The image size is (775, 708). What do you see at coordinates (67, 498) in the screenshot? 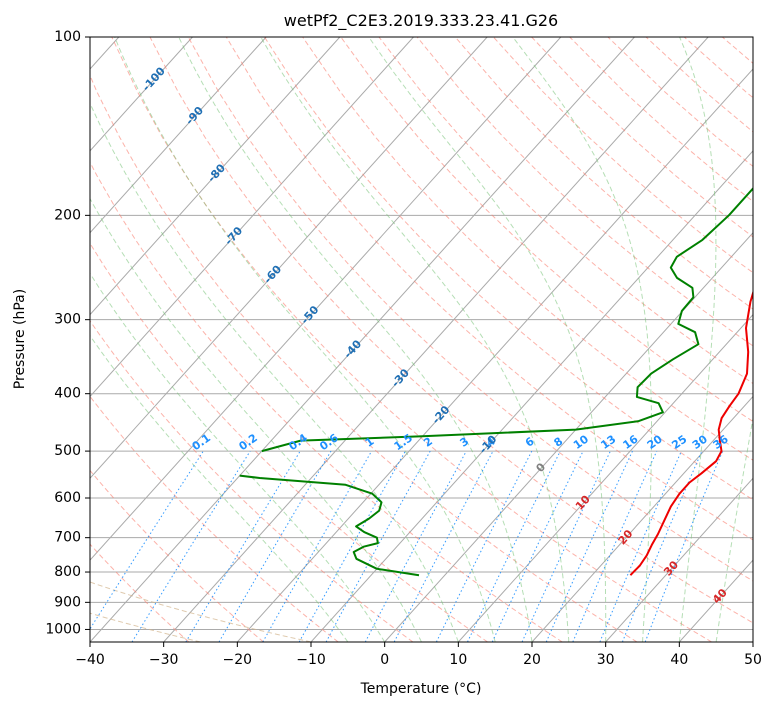
I see `y-tick-label: 600` at bounding box center [67, 498].